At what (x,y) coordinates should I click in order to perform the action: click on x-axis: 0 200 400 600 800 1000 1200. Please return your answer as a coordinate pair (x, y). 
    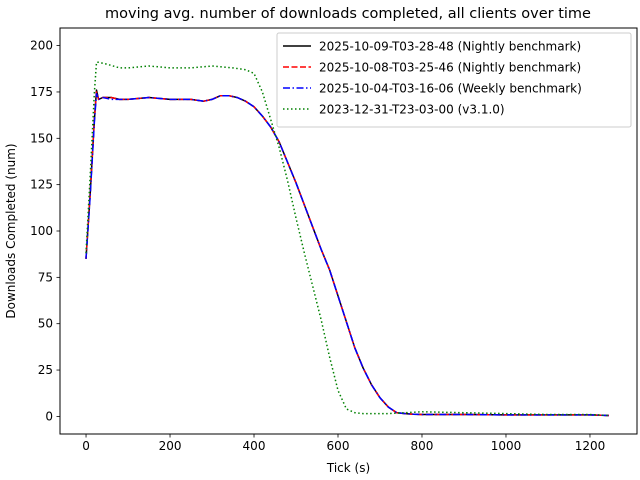
    Looking at the image, I should click on (343, 443).